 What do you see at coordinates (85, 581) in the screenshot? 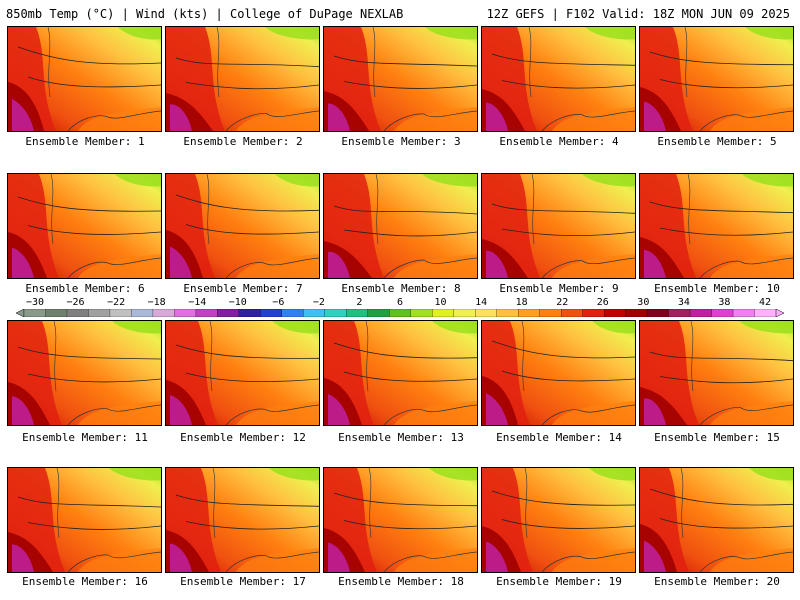
I see `ensemble-member-label: Ensemble Member: 16` at bounding box center [85, 581].